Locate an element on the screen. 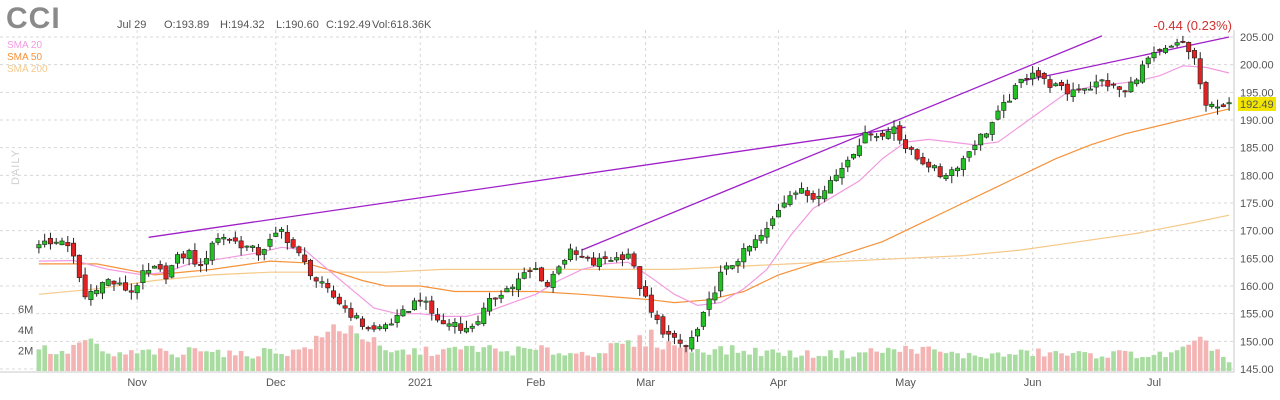 The width and height of the screenshot is (1280, 400). x-tick-label: Nov is located at coordinates (137, 383).